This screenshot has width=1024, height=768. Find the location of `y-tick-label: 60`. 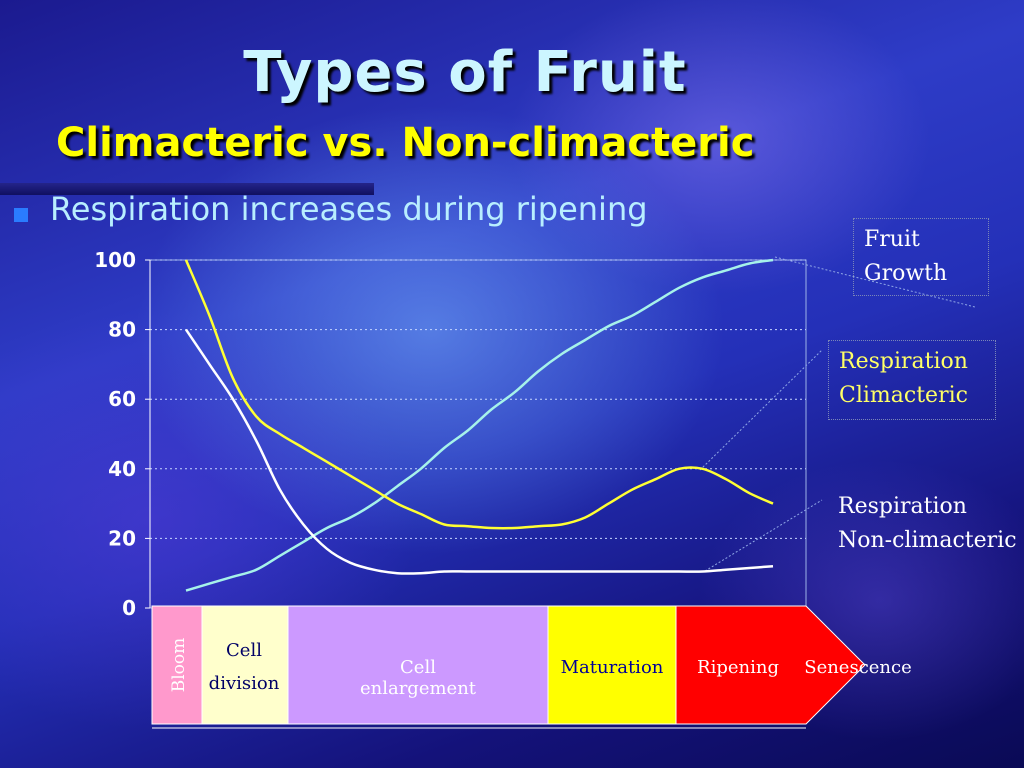

y-tick-label: 60 is located at coordinates (122, 399).